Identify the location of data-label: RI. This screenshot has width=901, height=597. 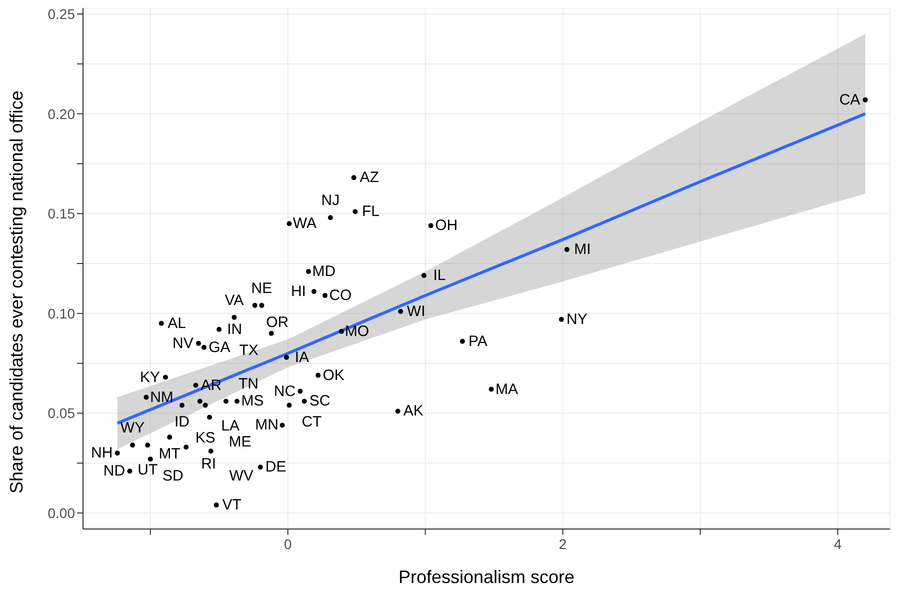
(208, 464).